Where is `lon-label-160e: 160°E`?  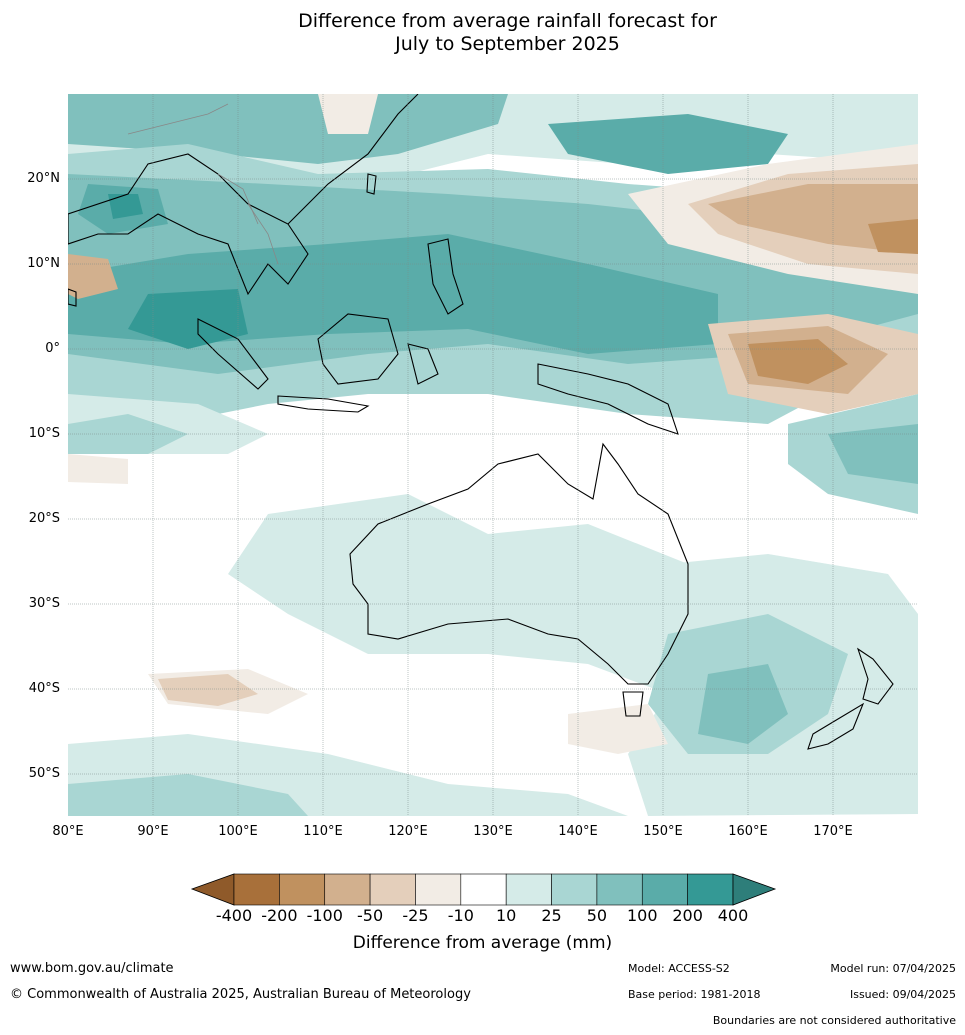
lon-label-160e: 160°E is located at coordinates (748, 831).